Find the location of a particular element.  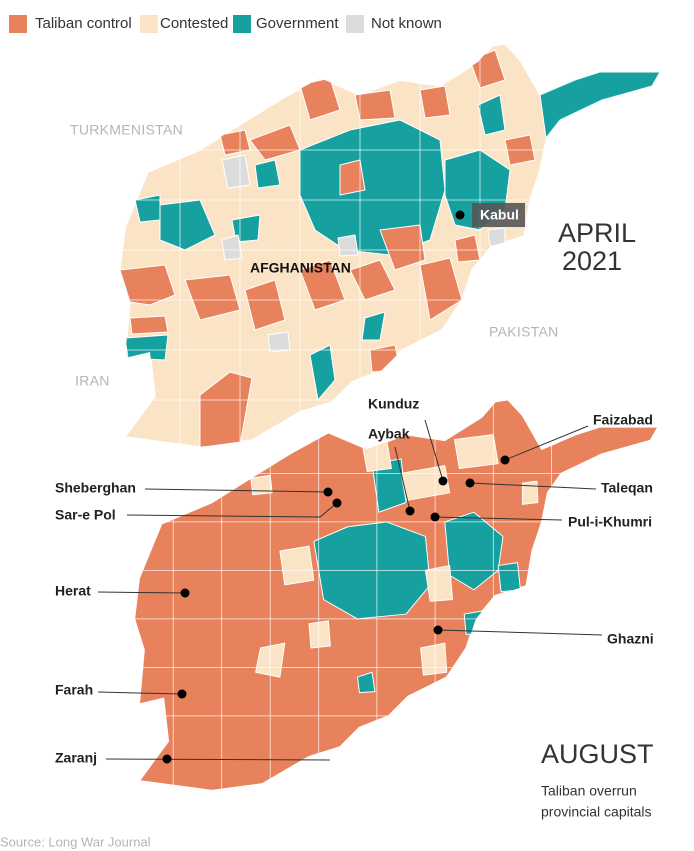

country-label: AFGHANISTAN is located at coordinates (300, 268).